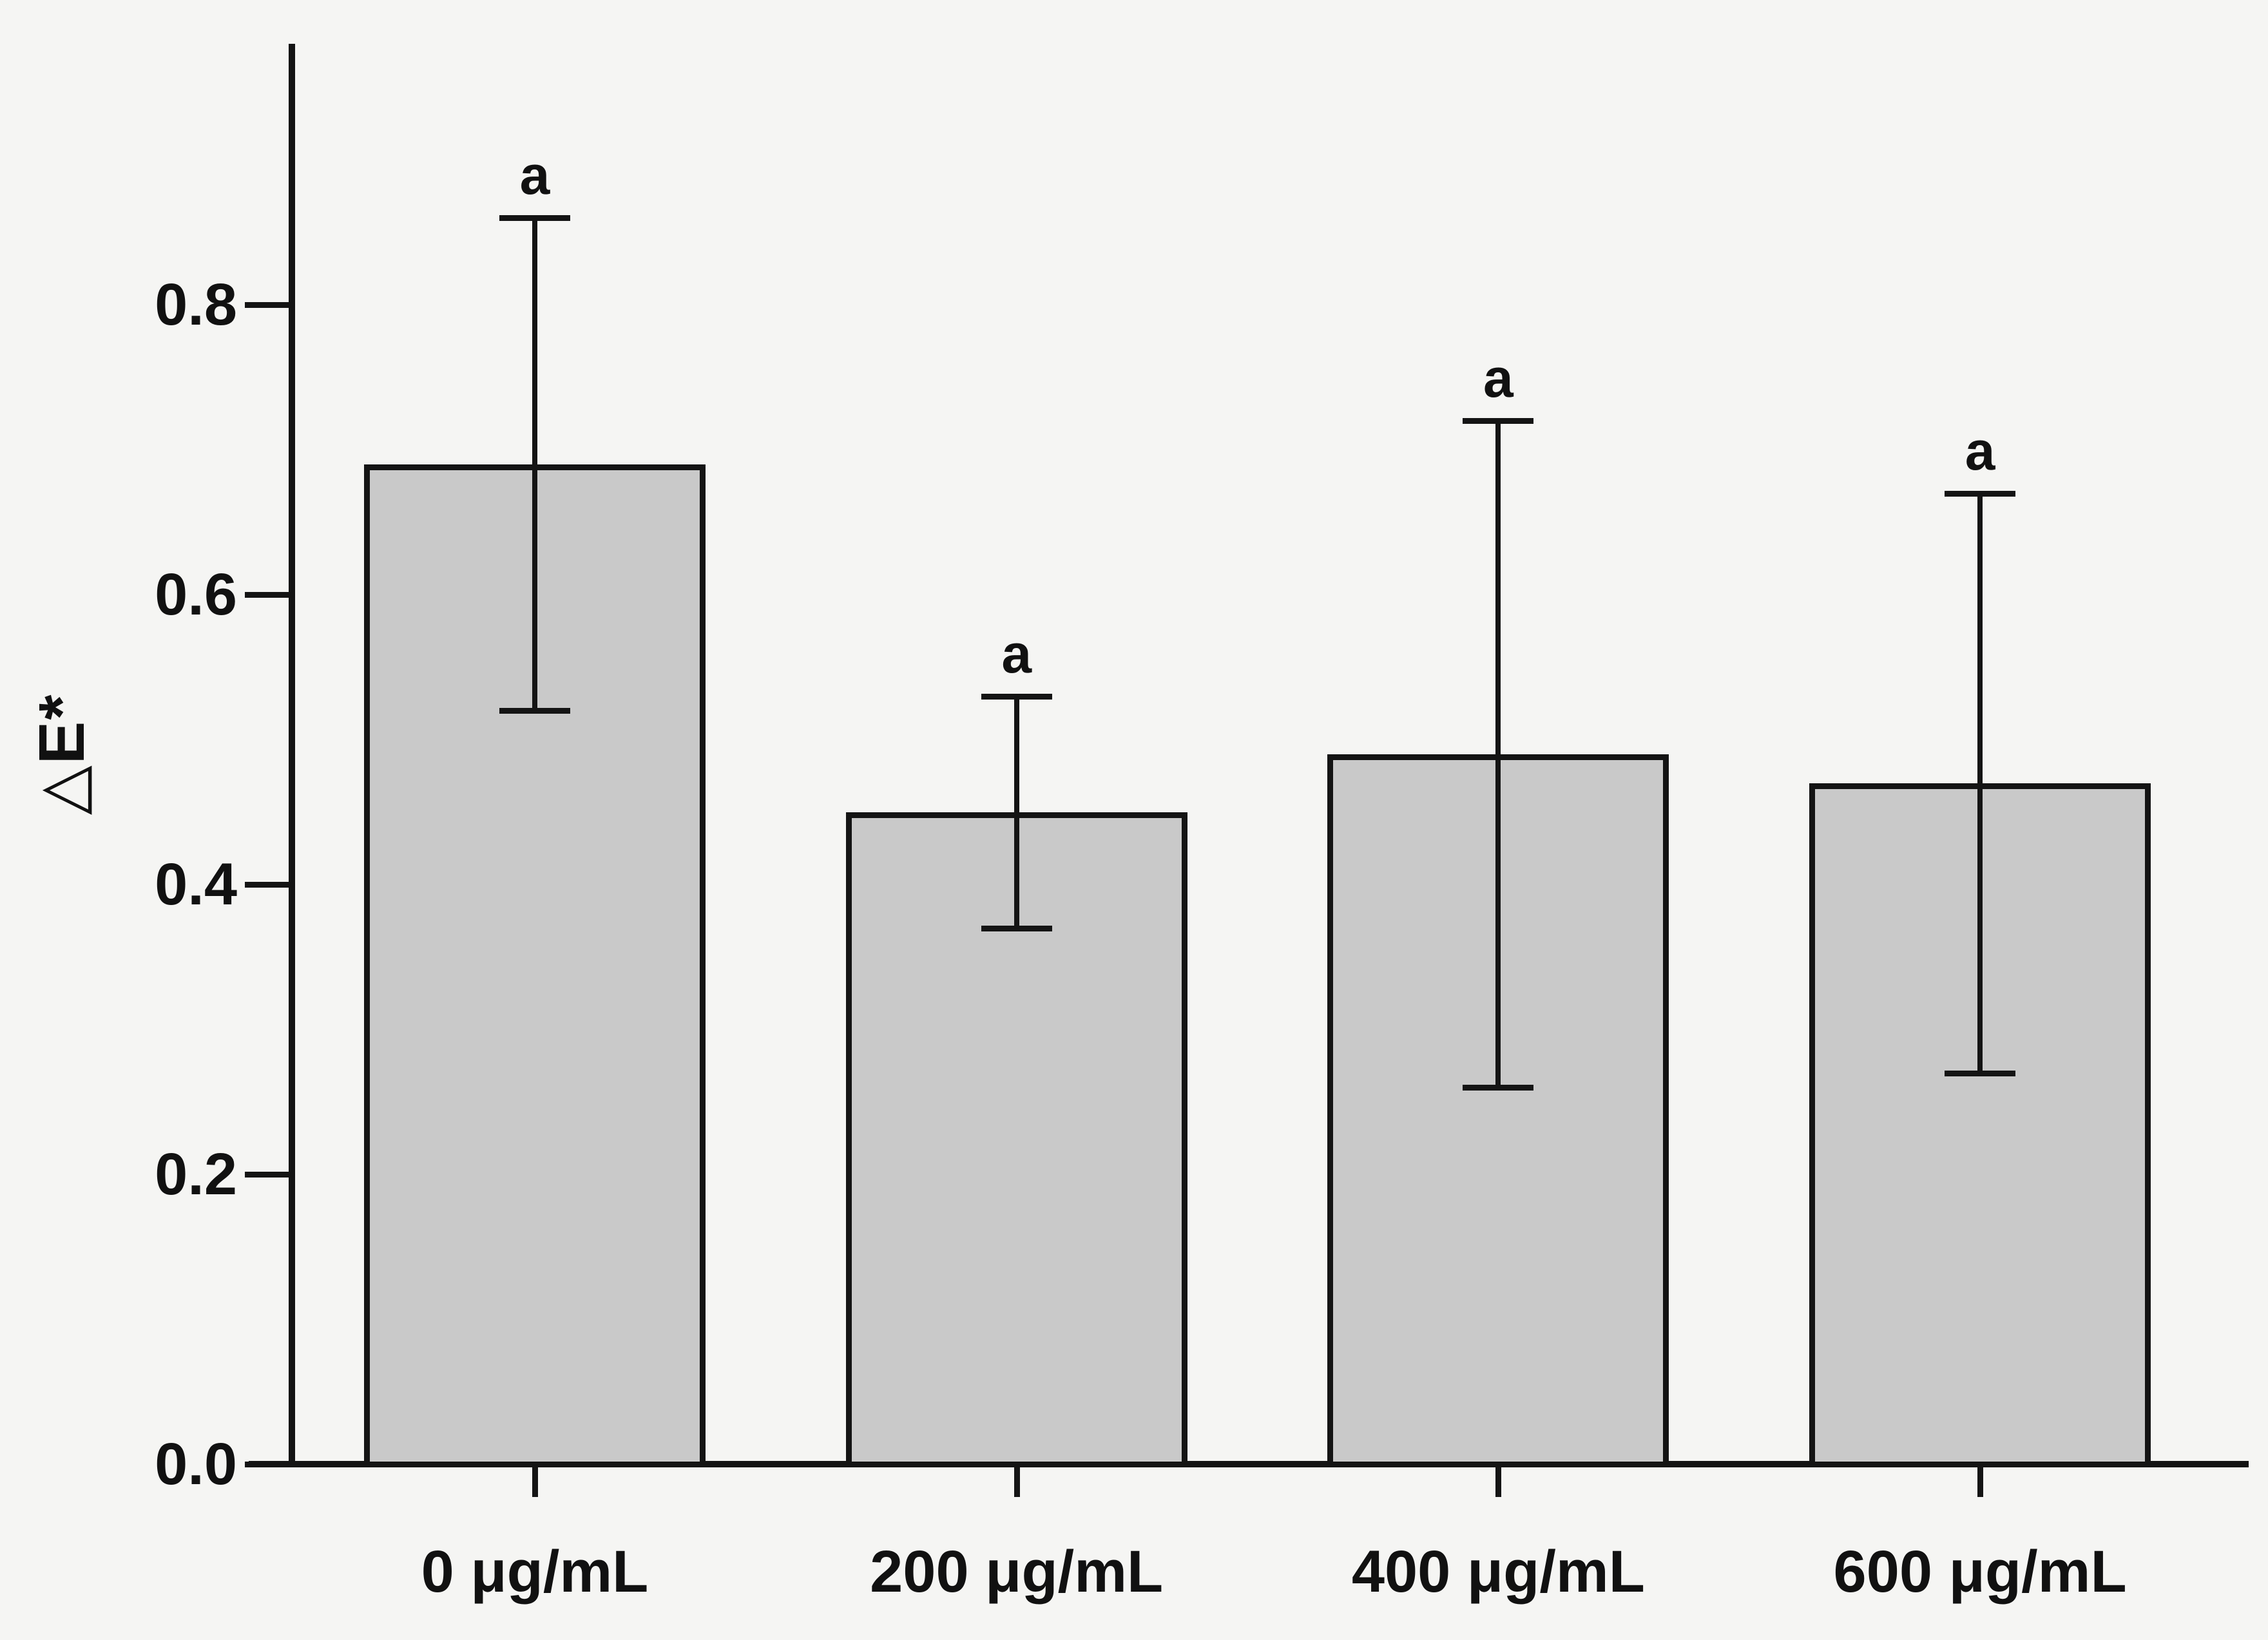 The height and width of the screenshot is (1640, 2268). Describe the element at coordinates (292, 755) in the screenshot. I see `y-axis-line` at that location.